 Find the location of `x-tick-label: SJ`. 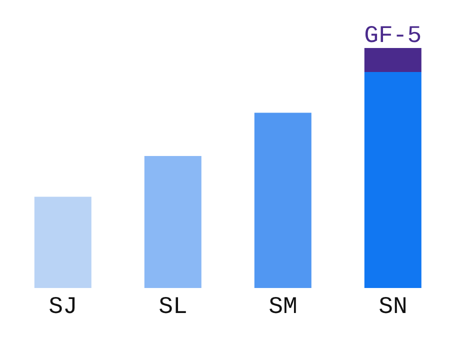

x-tick-label: SJ is located at coordinates (63, 308).